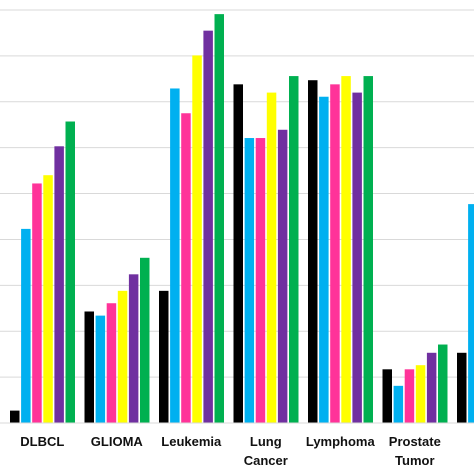  I want to click on x-tick-label-line: Prostate, so click(415, 441).